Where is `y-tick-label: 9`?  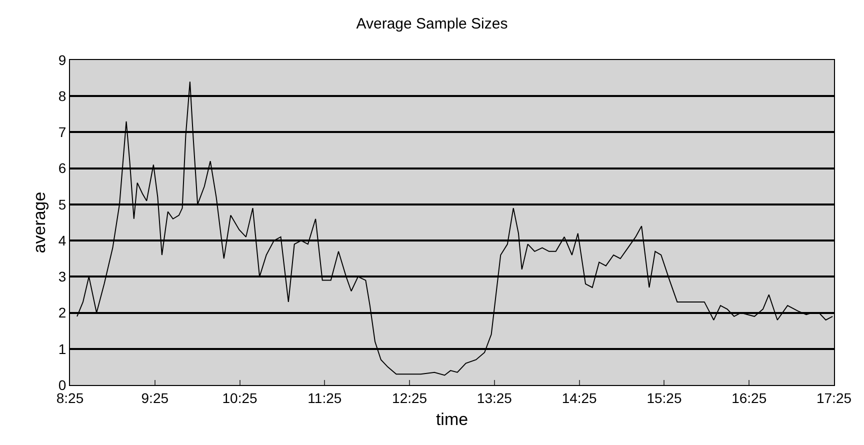 y-tick-label: 9 is located at coordinates (62, 60).